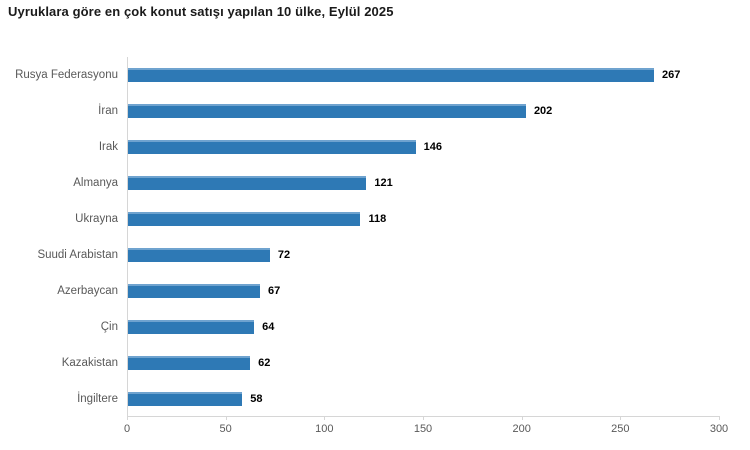 The width and height of the screenshot is (750, 450). Describe the element at coordinates (264, 363) in the screenshot. I see `value-label: 62` at that location.